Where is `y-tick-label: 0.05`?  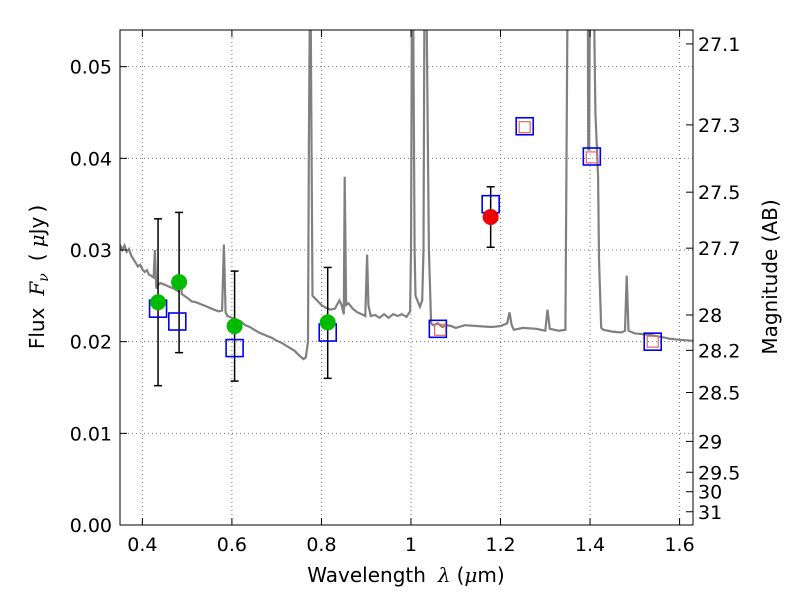
y-tick-label: 0.05 is located at coordinates (91, 68).